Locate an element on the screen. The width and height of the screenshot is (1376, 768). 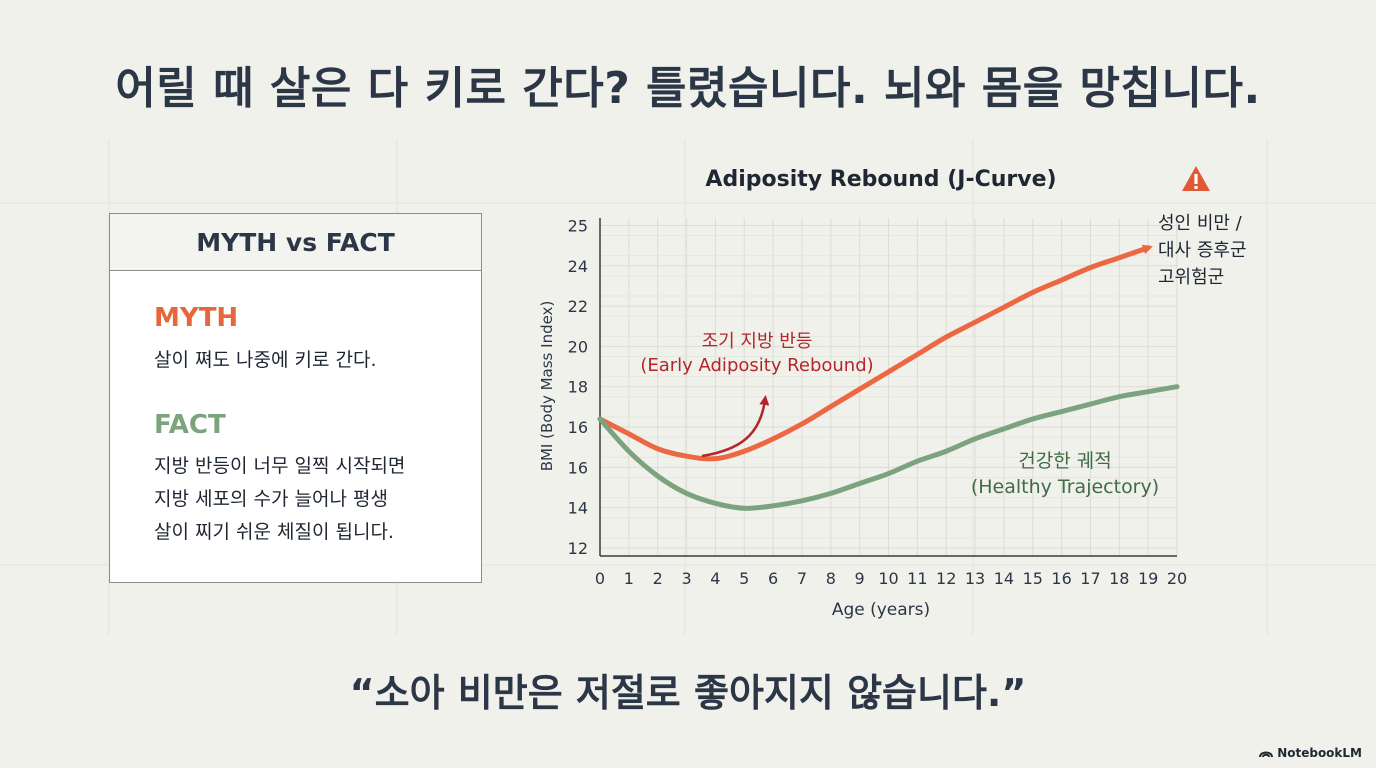
notebooklm-logo-icon is located at coordinates (1266, 754).